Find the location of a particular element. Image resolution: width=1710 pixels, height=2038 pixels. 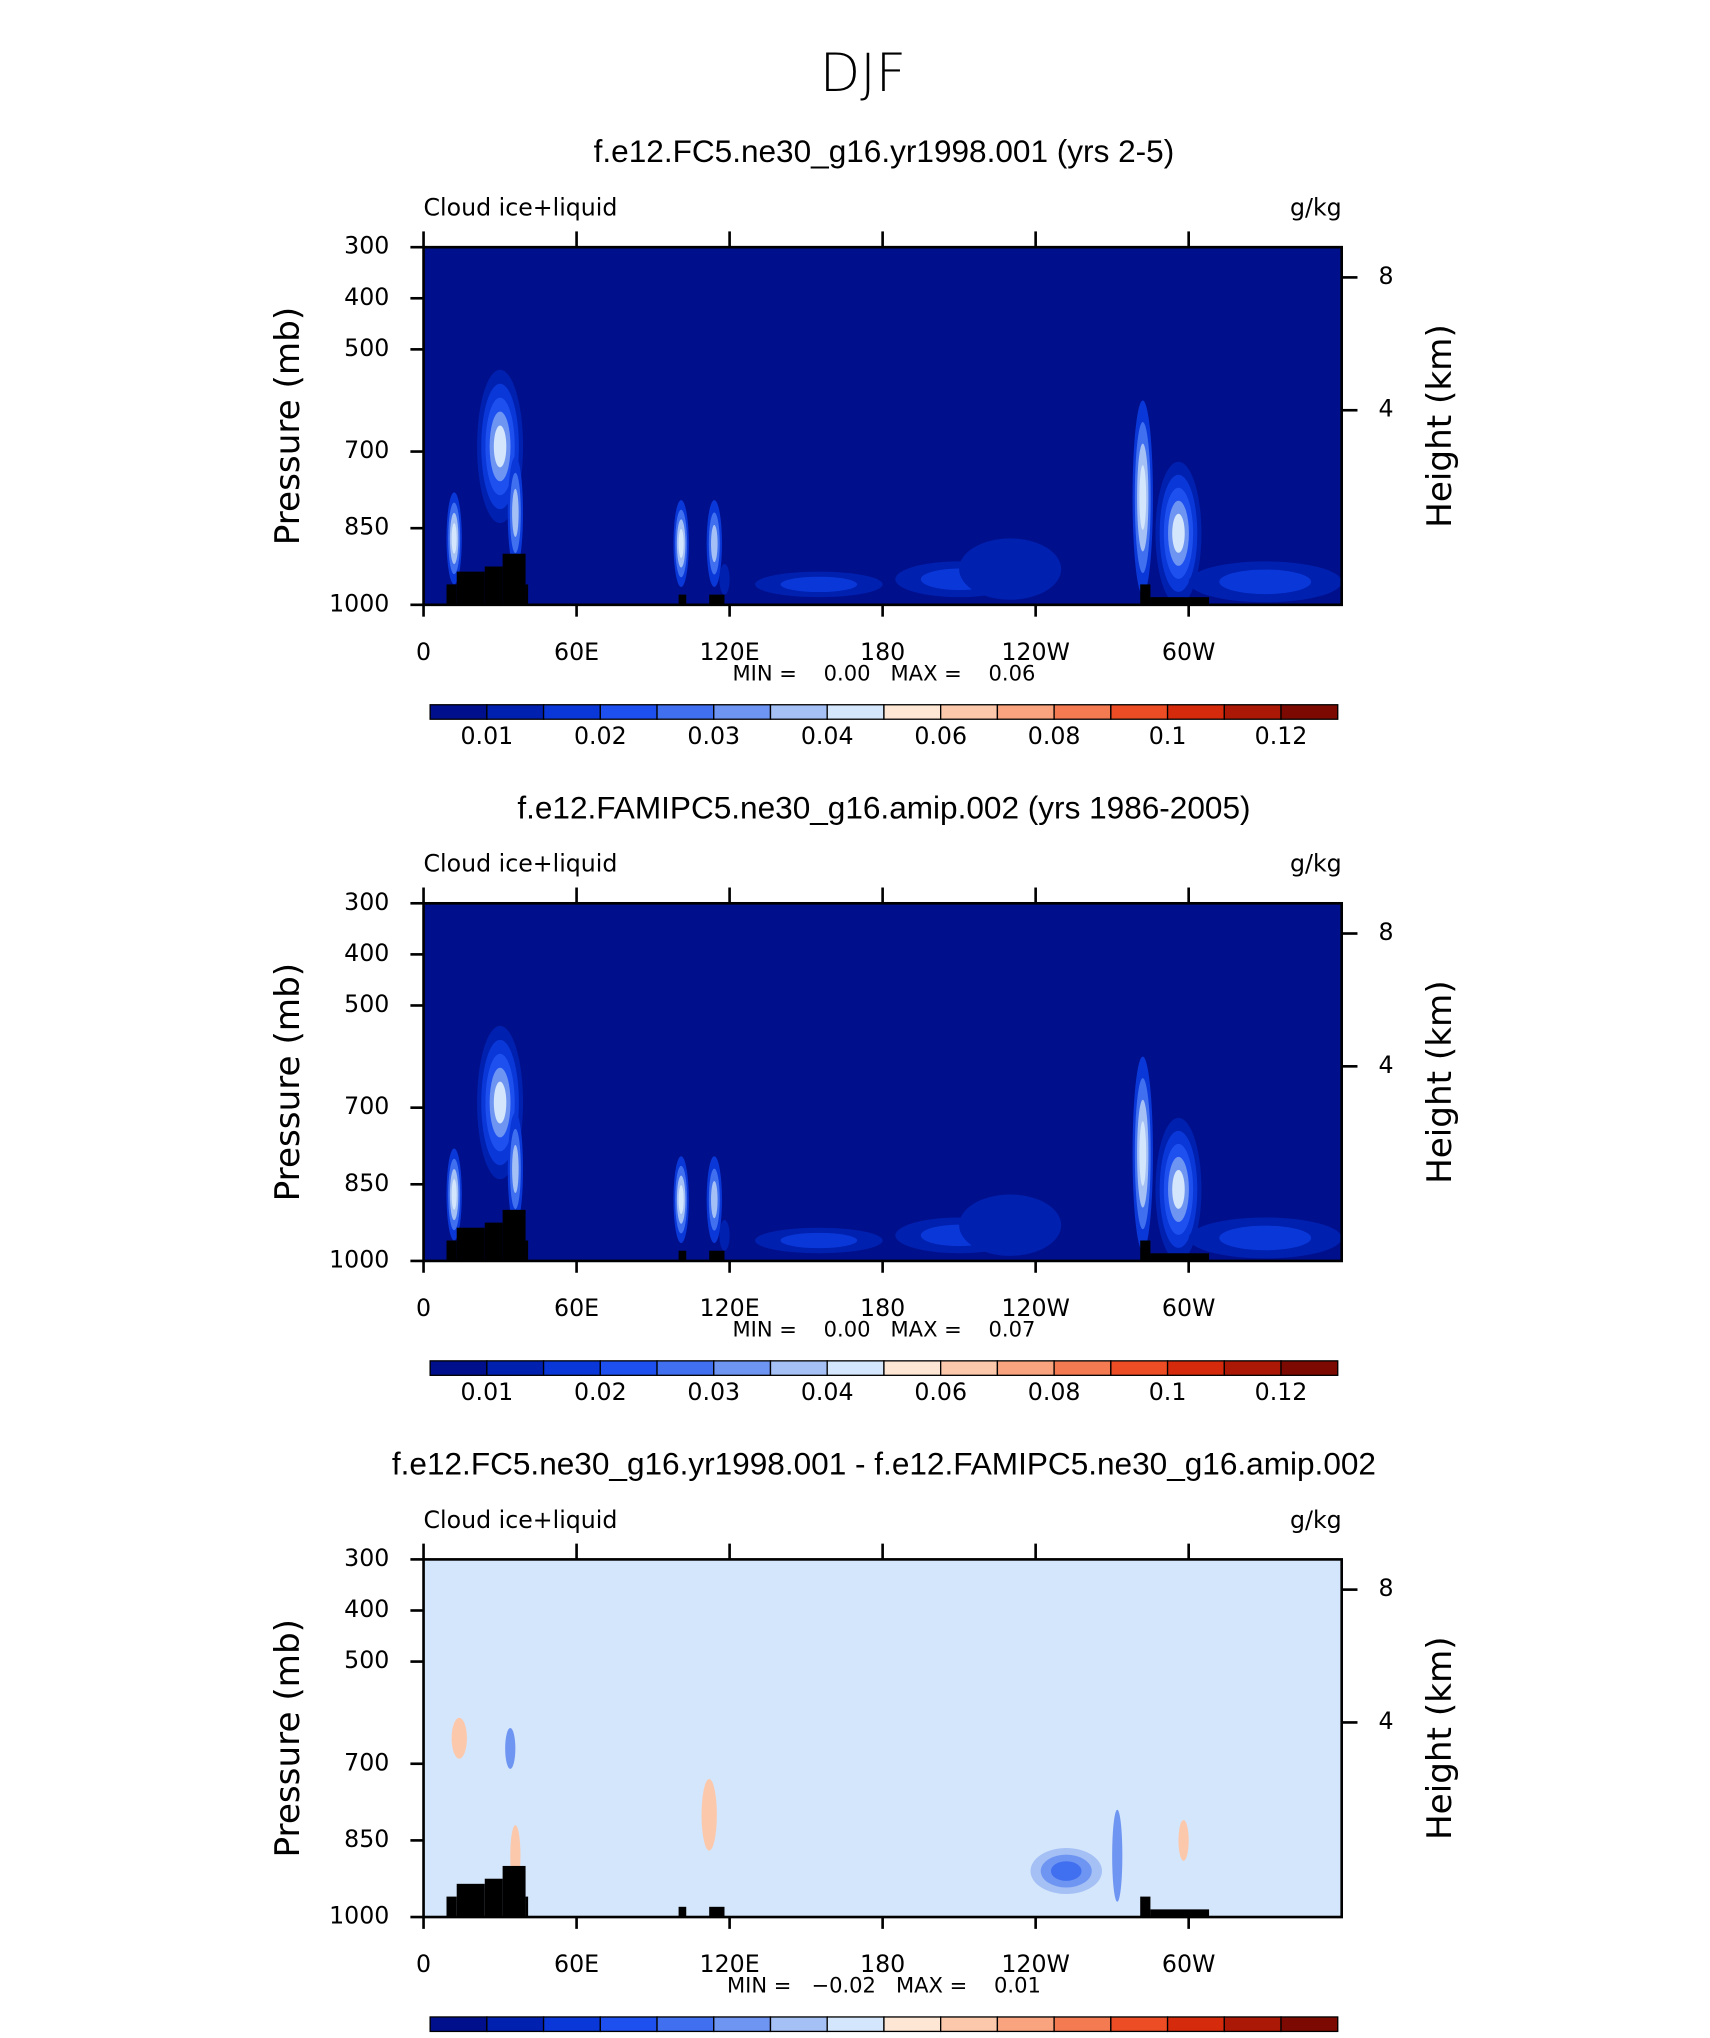

colorbar-label: 0.04 is located at coordinates (827, 1392).